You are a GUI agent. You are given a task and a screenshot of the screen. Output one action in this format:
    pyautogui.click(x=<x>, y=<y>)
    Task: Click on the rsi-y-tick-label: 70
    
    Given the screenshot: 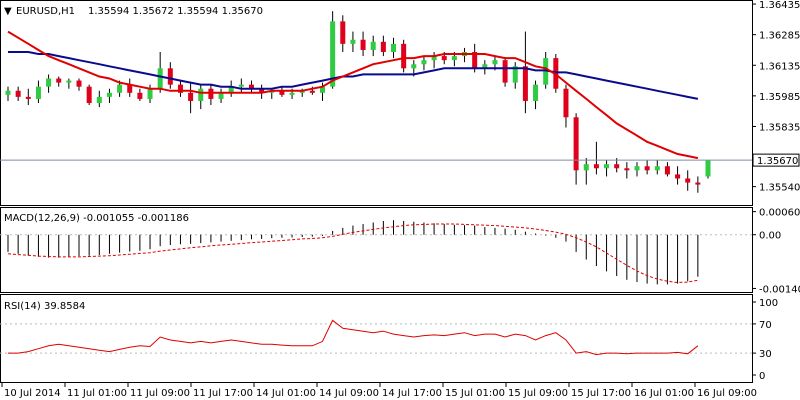 What is the action you would take?
    pyautogui.click(x=765, y=325)
    